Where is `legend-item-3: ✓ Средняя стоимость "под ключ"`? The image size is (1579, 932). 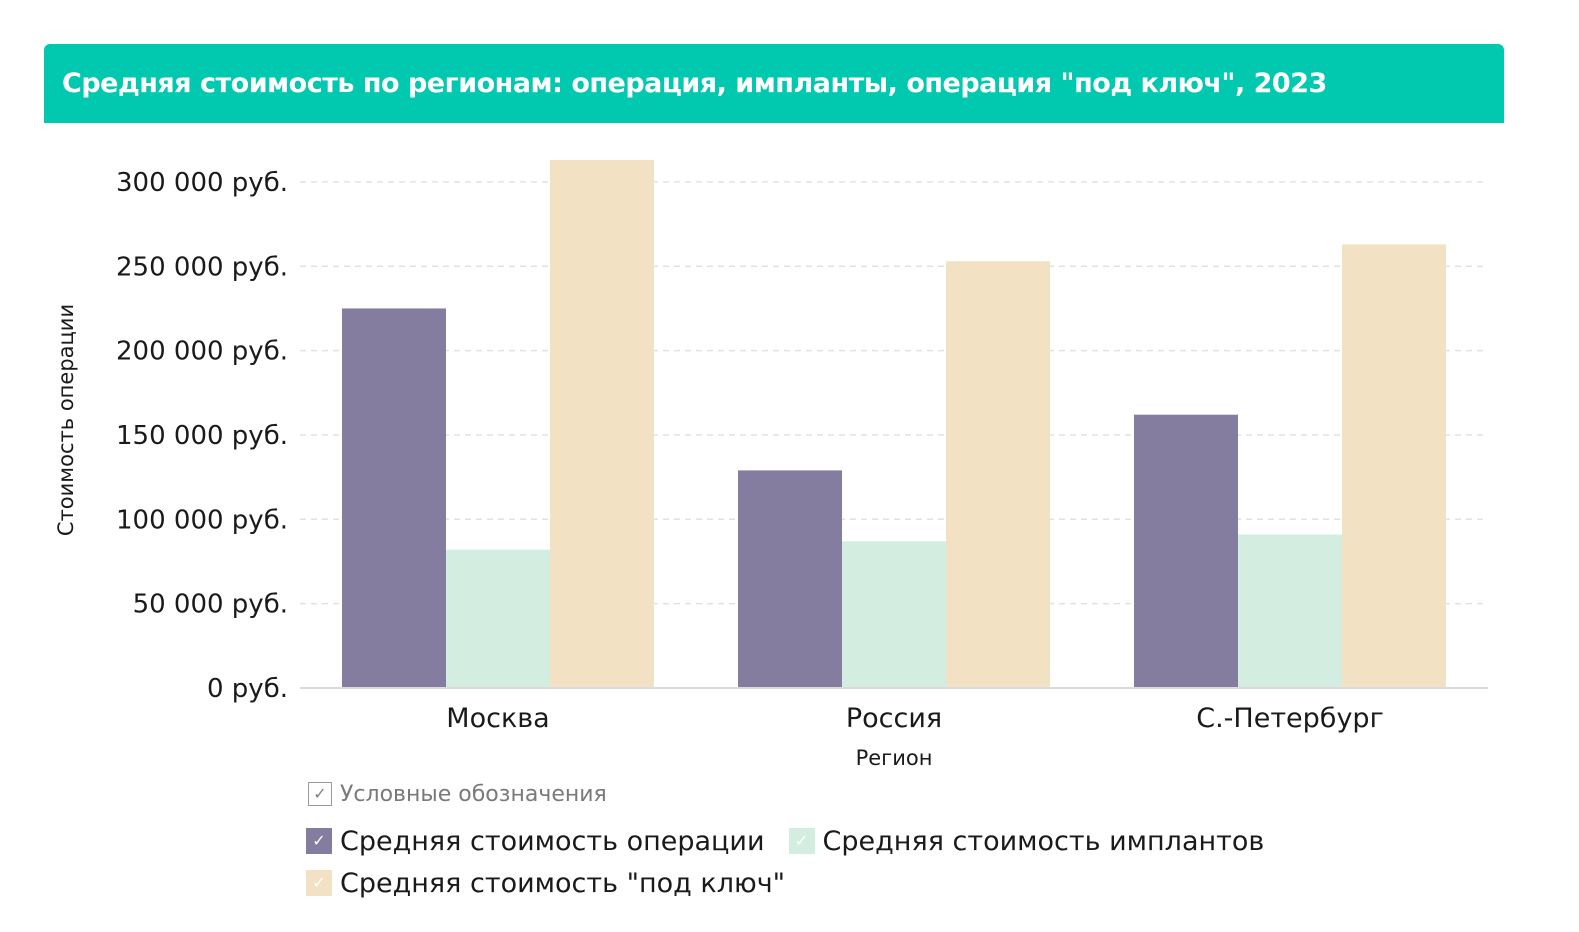 legend-item-3: ✓ Средняя стоимость "под ключ" is located at coordinates (545, 883).